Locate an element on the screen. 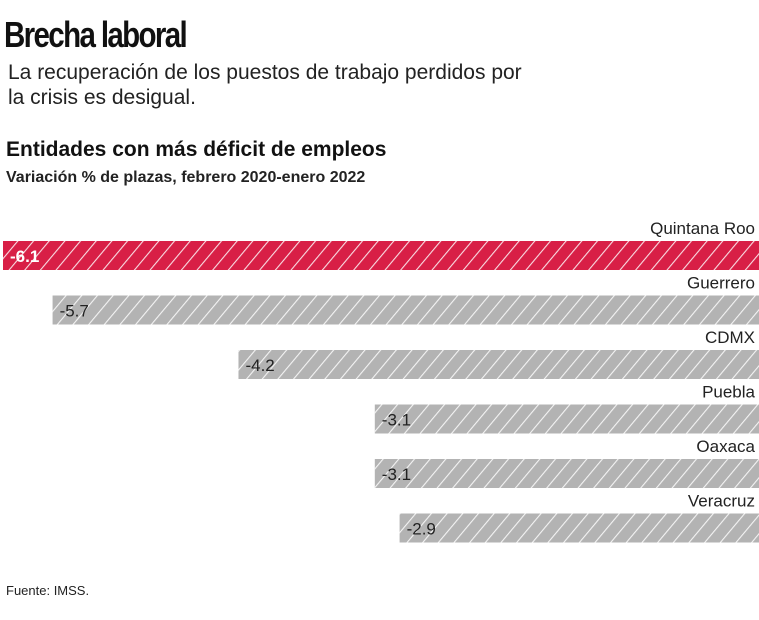  value-label: -2.9 is located at coordinates (421, 529).